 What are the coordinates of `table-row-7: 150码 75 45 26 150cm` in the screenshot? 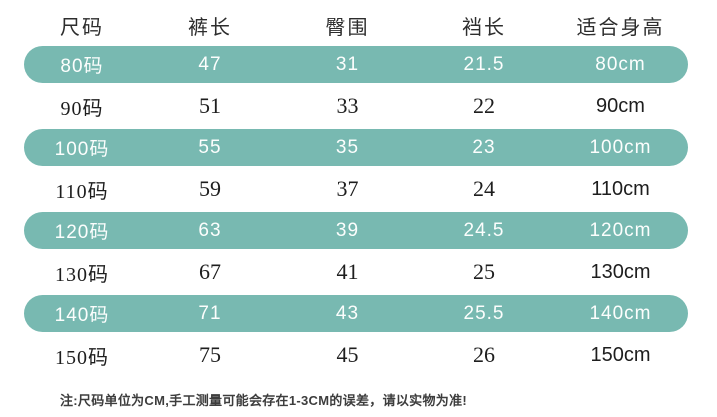 It's located at (356, 355).